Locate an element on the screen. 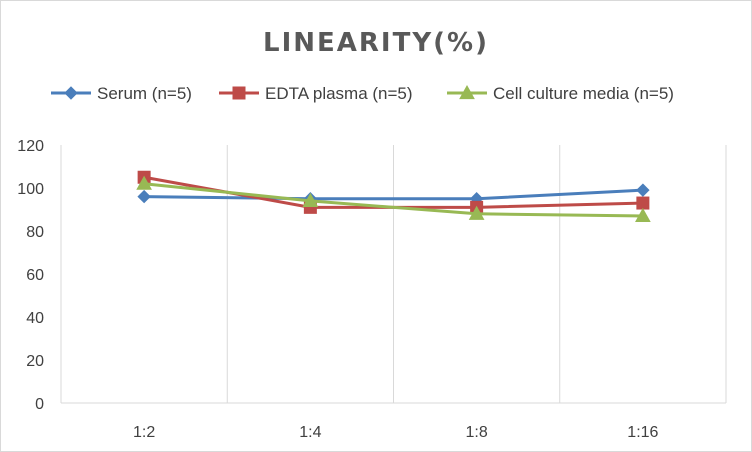 The width and height of the screenshot is (752, 452). legend-label: EDTA plasma (n=5) is located at coordinates (339, 93).